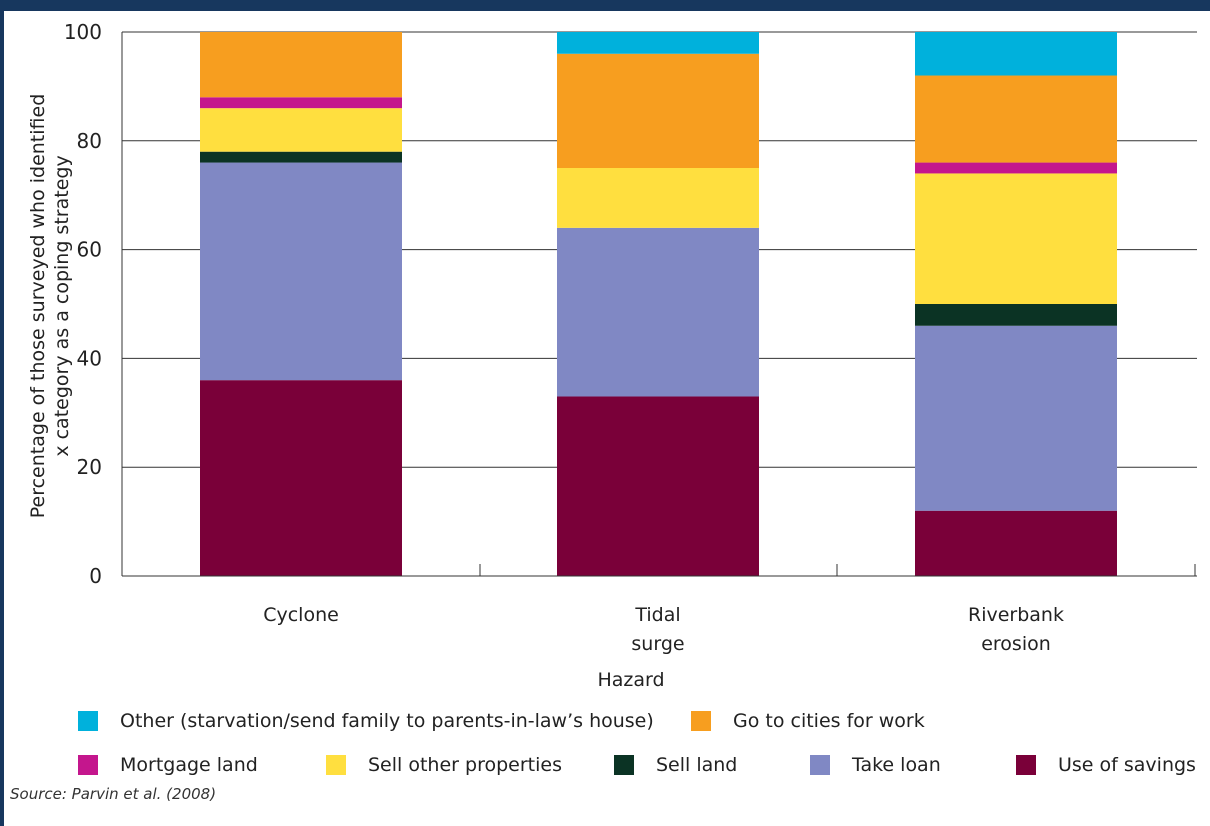 The image size is (1210, 826). Describe the element at coordinates (657, 615) in the screenshot. I see `x-category-label-1-0: Tidal` at that location.